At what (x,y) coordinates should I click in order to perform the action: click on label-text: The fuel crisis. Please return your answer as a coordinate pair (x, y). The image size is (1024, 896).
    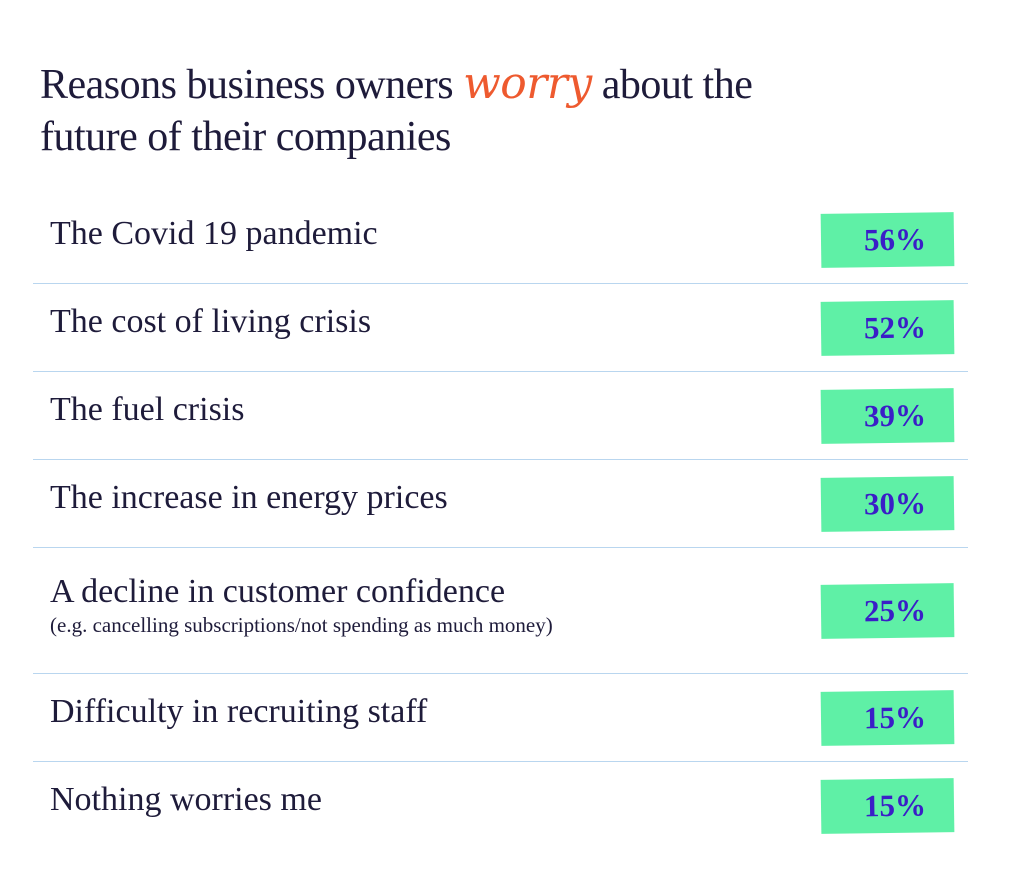
    Looking at the image, I should click on (147, 409).